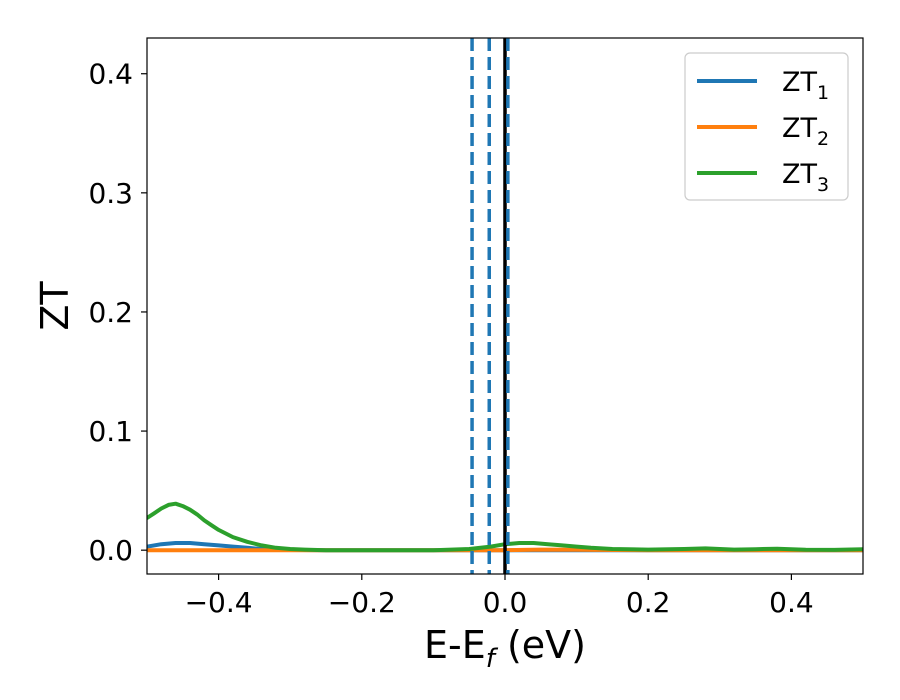  What do you see at coordinates (110, 312) in the screenshot?
I see `y-tick-label: 0.2` at bounding box center [110, 312].